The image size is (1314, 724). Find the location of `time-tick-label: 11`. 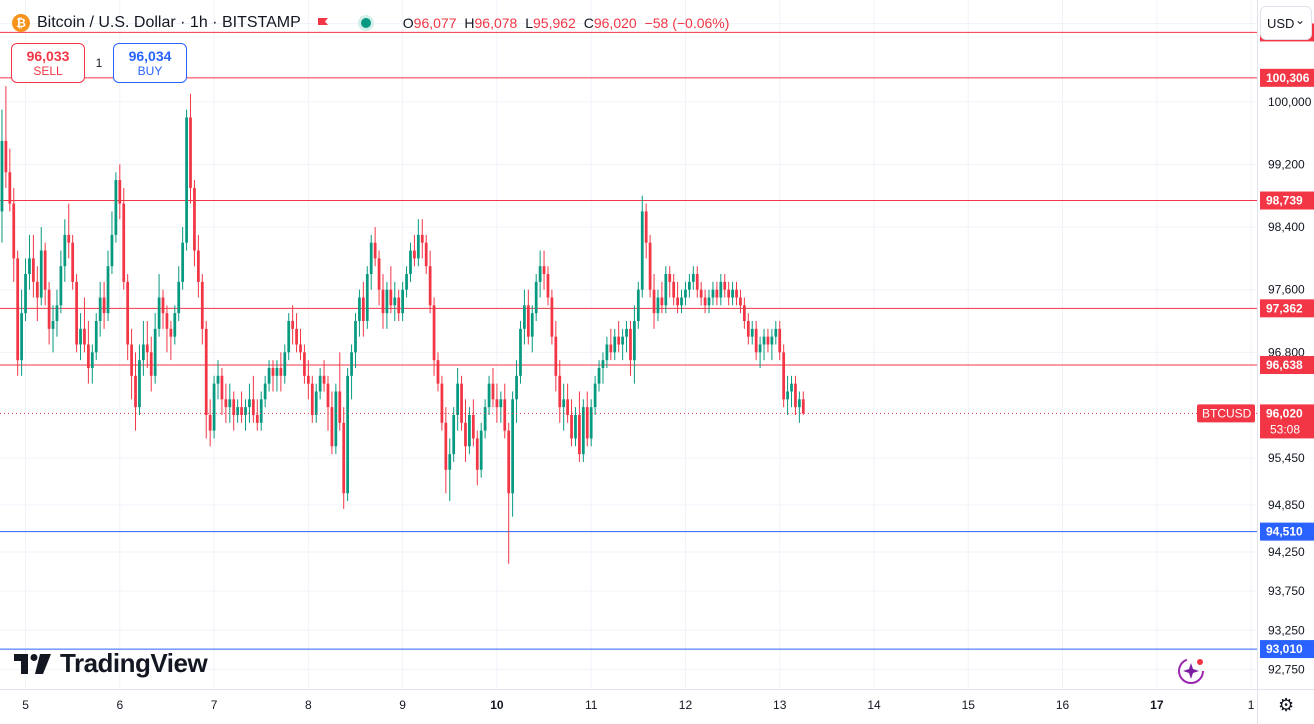

time-tick-label: 11 is located at coordinates (591, 705).